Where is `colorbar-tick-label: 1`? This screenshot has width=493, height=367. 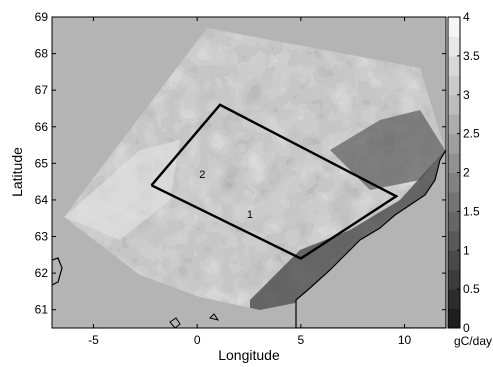
colorbar-tick-label: 1 is located at coordinates (466, 250).